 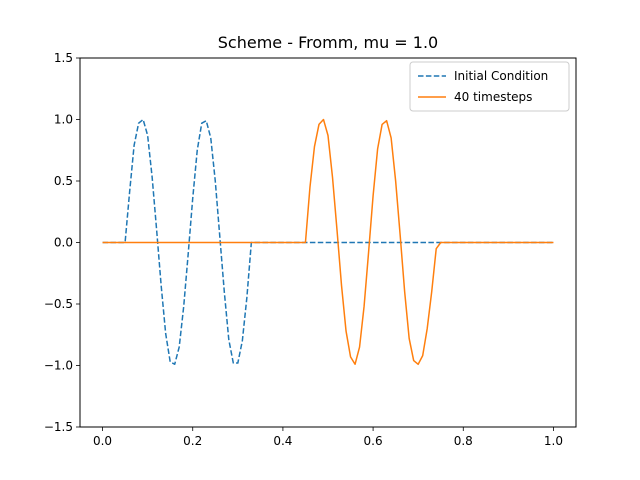 What do you see at coordinates (328, 437) in the screenshot?
I see `x-axis: 0.0 0.2 0.4 0.6 0.8 1.0` at bounding box center [328, 437].